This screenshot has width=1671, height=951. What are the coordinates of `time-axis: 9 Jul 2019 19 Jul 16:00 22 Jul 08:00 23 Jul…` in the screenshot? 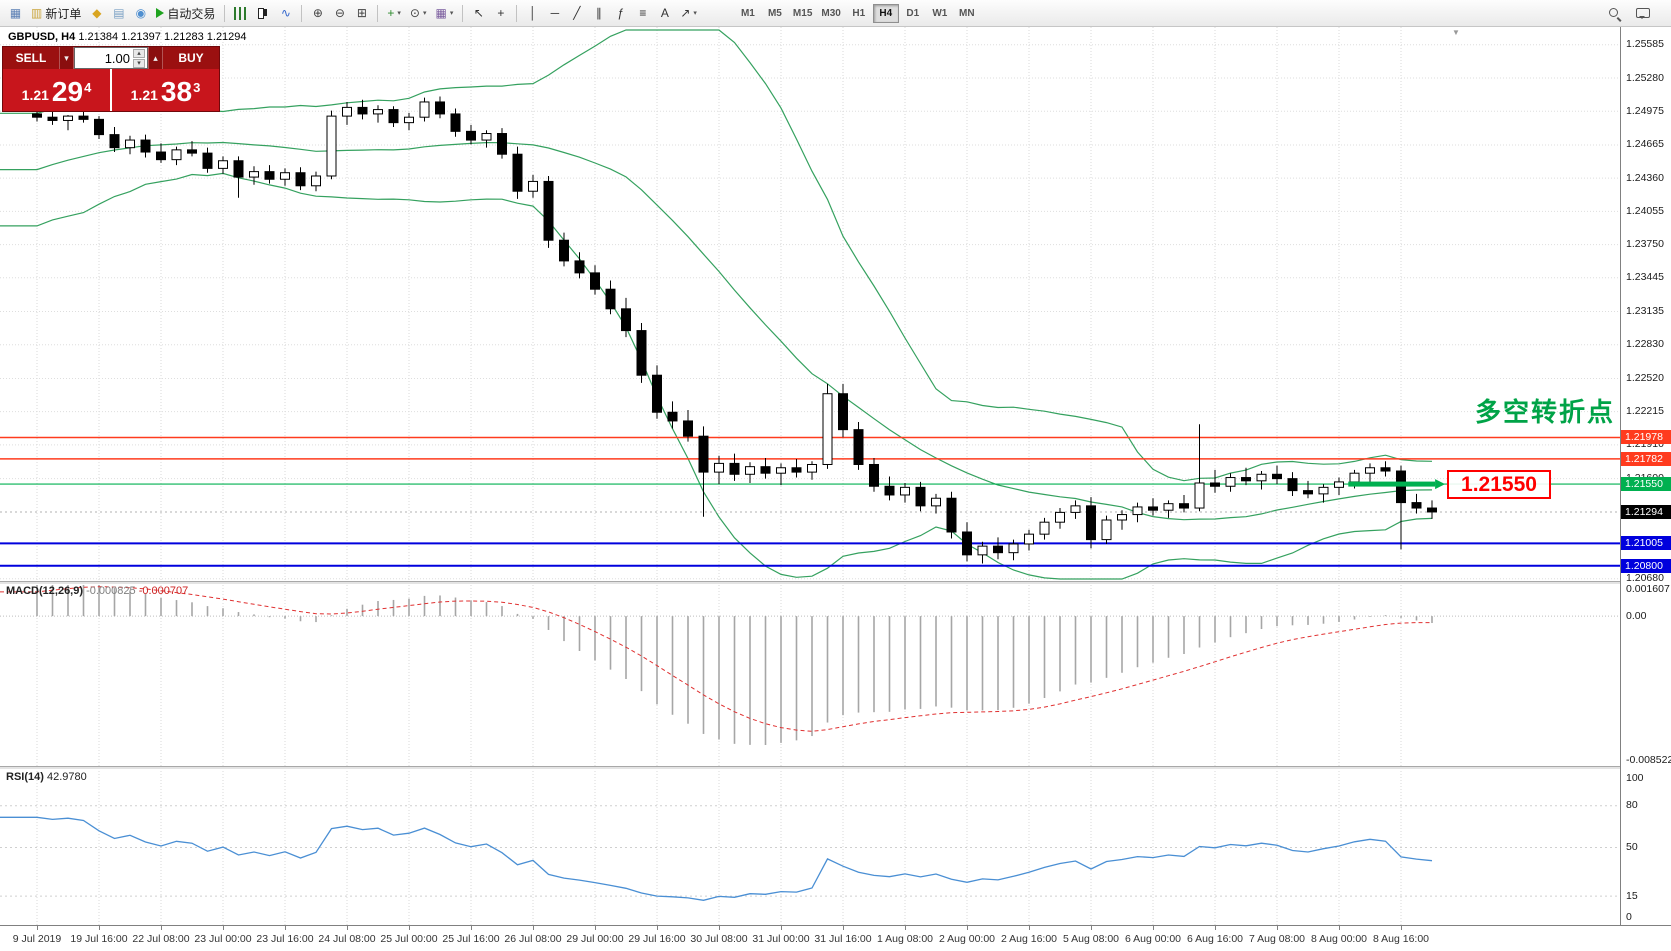 It's located at (835, 938).